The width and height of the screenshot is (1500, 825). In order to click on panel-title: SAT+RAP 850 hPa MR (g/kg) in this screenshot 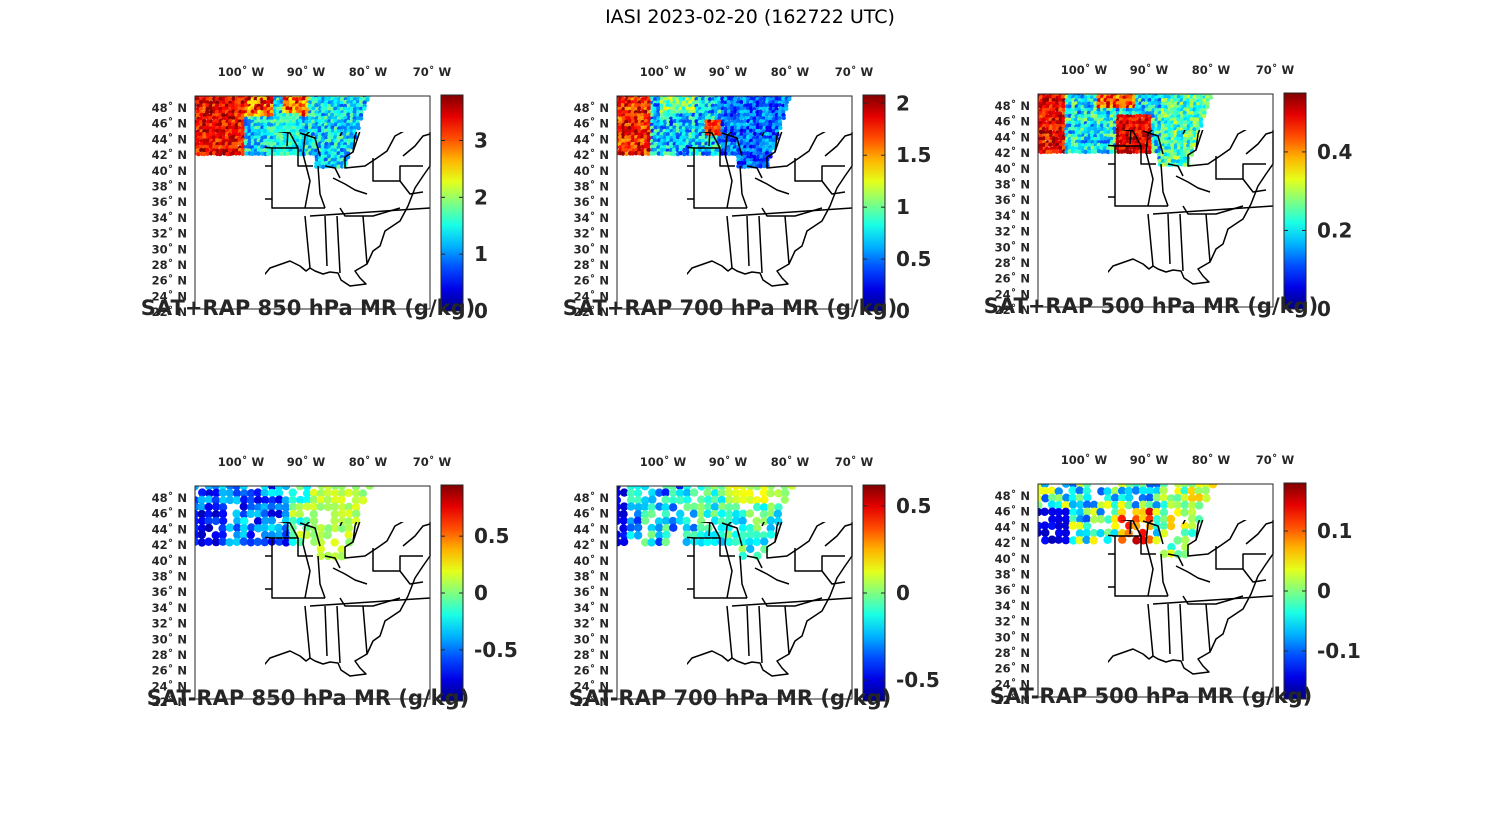, I will do `click(308, 308)`.